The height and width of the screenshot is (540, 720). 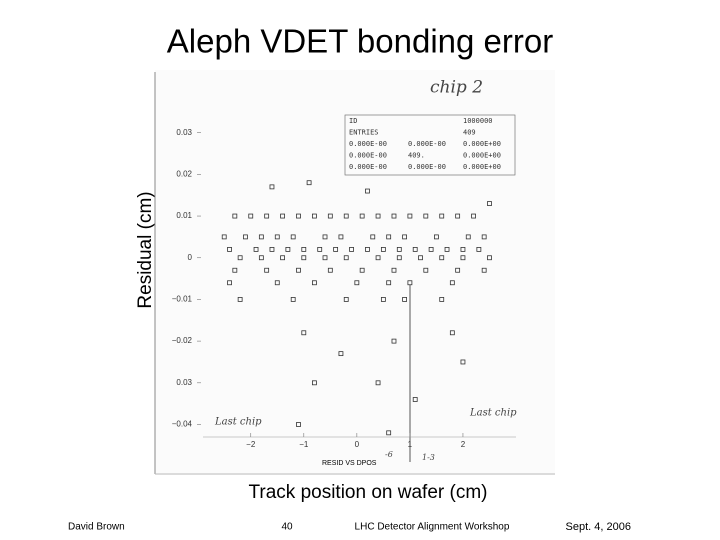 I want to click on y-tick-label: −0.02, so click(x=182, y=340).